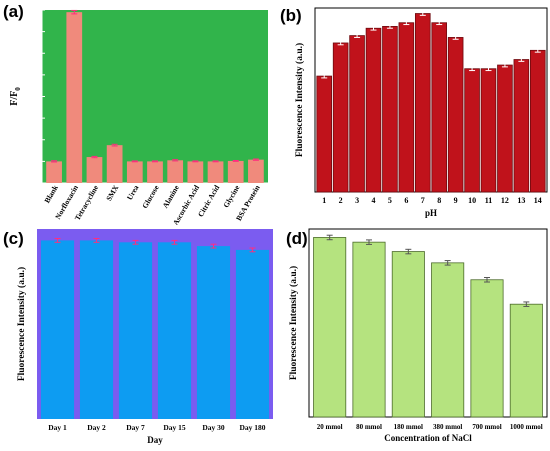 The image size is (550, 451). I want to click on panel-c-label: (c), so click(13, 238).